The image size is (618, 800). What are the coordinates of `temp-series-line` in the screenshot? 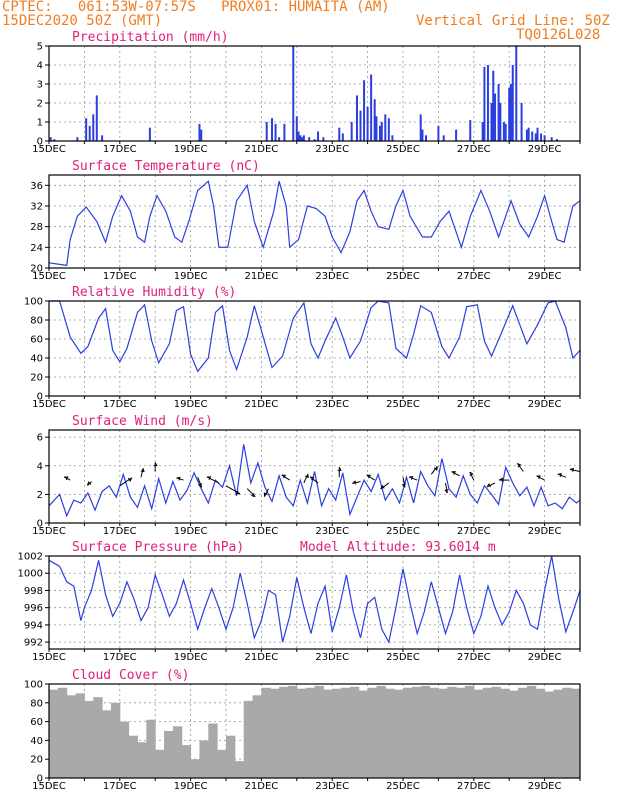 It's located at (314, 223).